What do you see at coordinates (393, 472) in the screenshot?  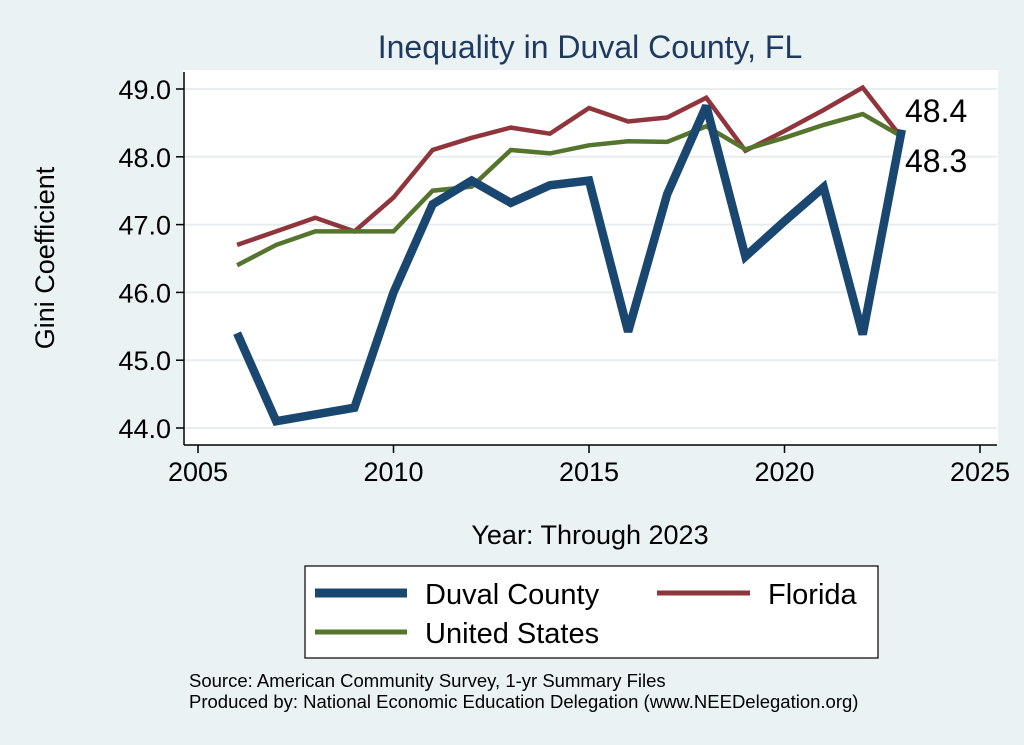 I see `x-tick-label: 2010` at bounding box center [393, 472].